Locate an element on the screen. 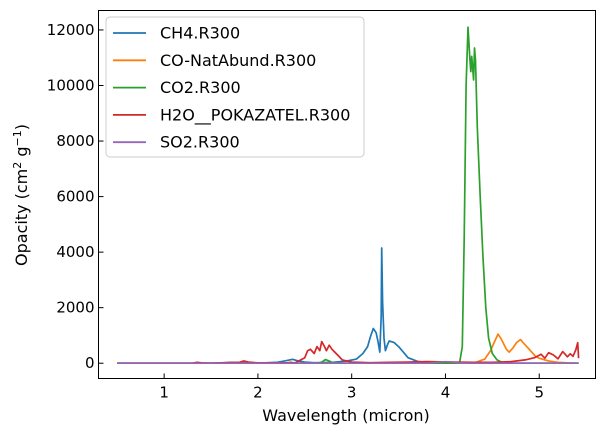 This screenshot has width=604, height=436. legend-label: CO-NatAbund.R300 is located at coordinates (238, 60).